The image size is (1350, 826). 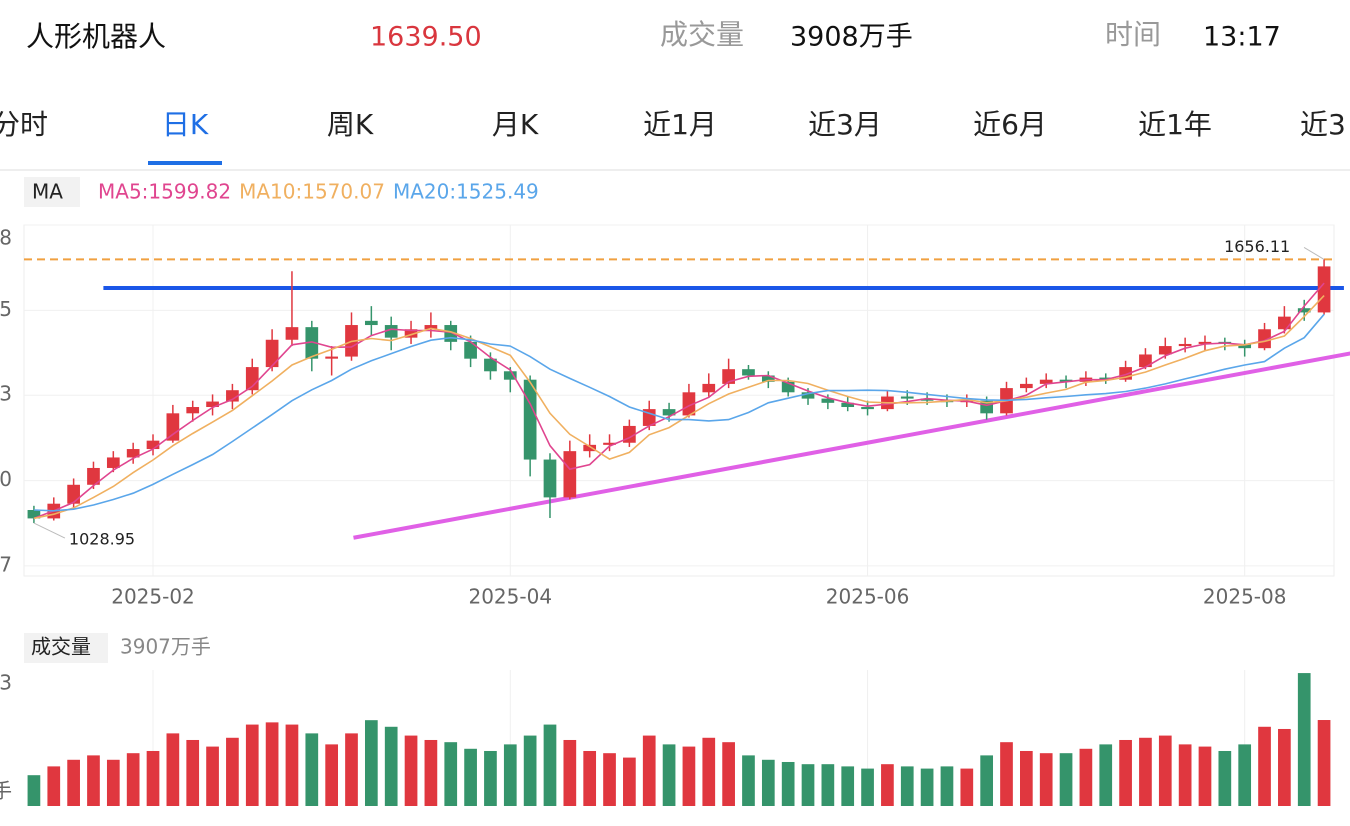 I want to click on tab: 近1年, so click(x=1175, y=124).